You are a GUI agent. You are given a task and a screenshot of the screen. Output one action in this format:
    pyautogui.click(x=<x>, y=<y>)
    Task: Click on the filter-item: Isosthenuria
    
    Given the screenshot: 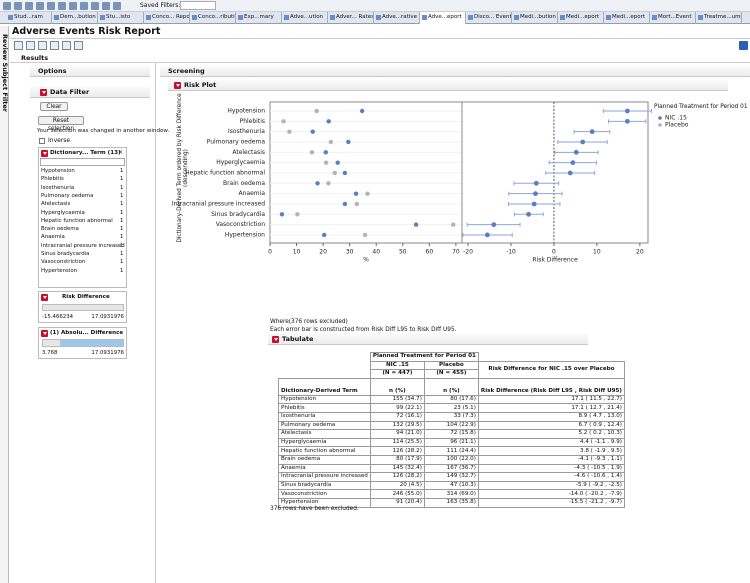 What is the action you would take?
    pyautogui.click(x=57, y=188)
    